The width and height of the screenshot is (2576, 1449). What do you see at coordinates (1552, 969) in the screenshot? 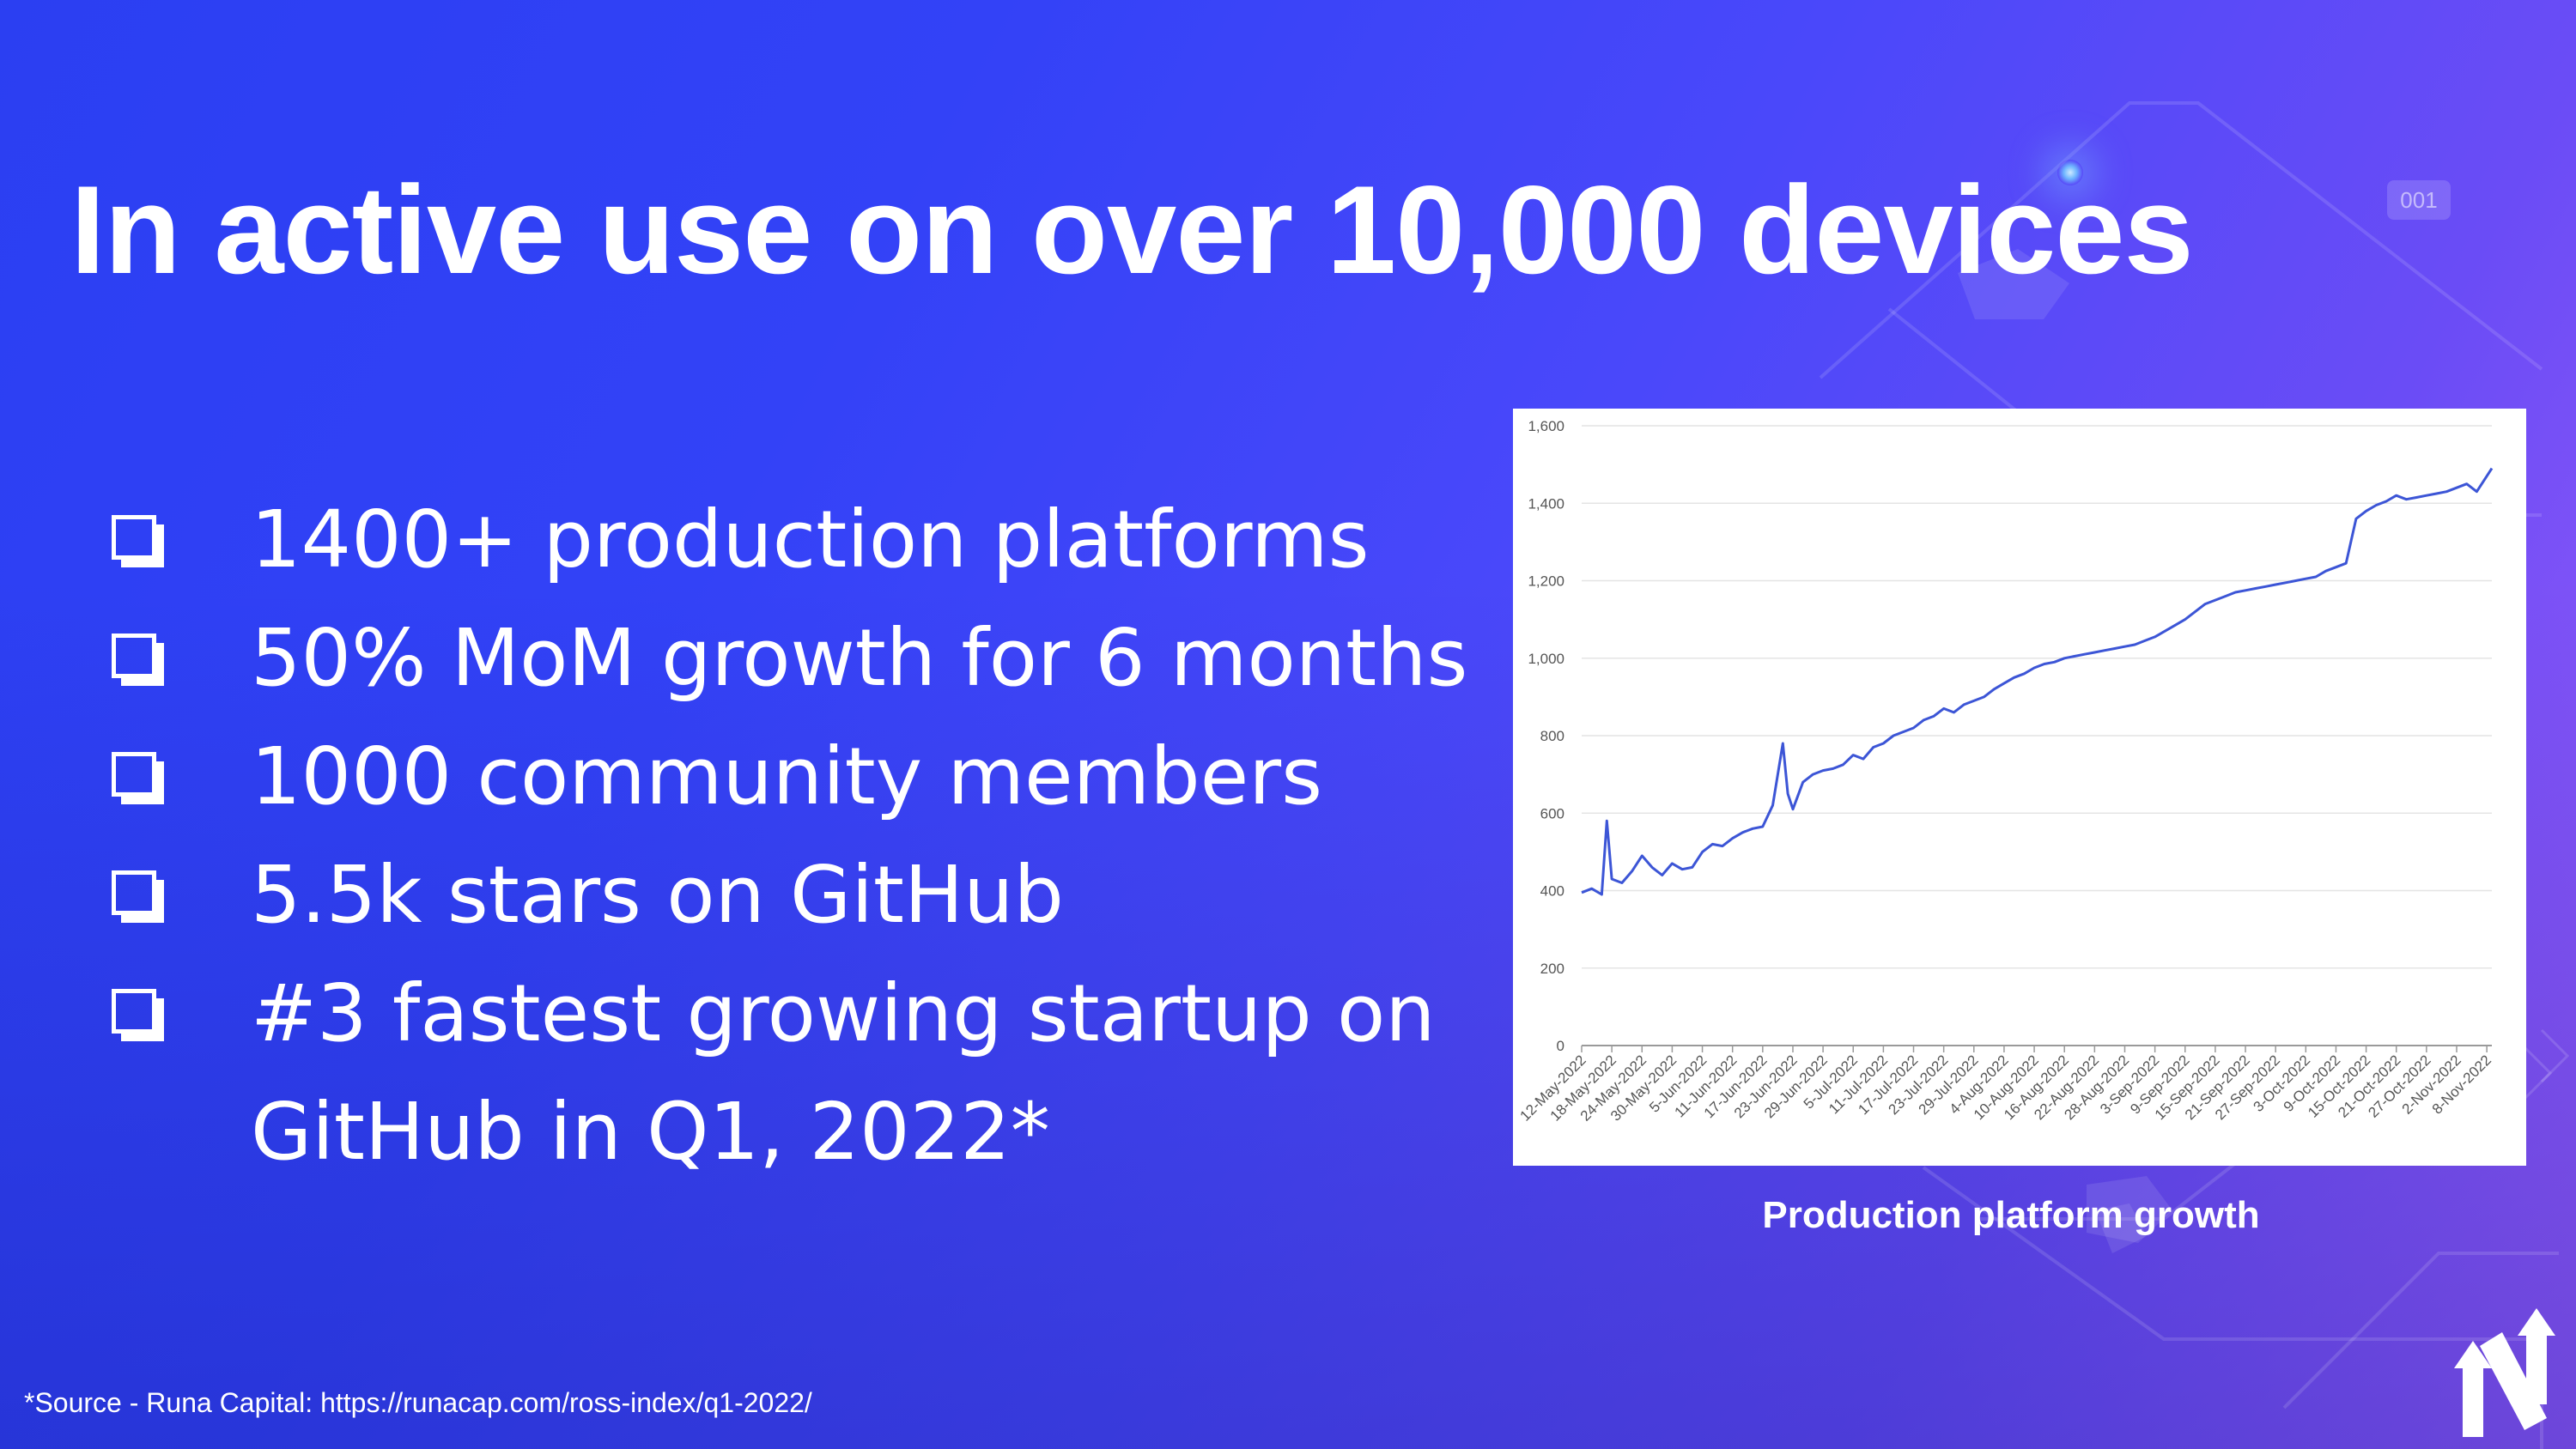
I see `y-tick-label: 200` at bounding box center [1552, 969].